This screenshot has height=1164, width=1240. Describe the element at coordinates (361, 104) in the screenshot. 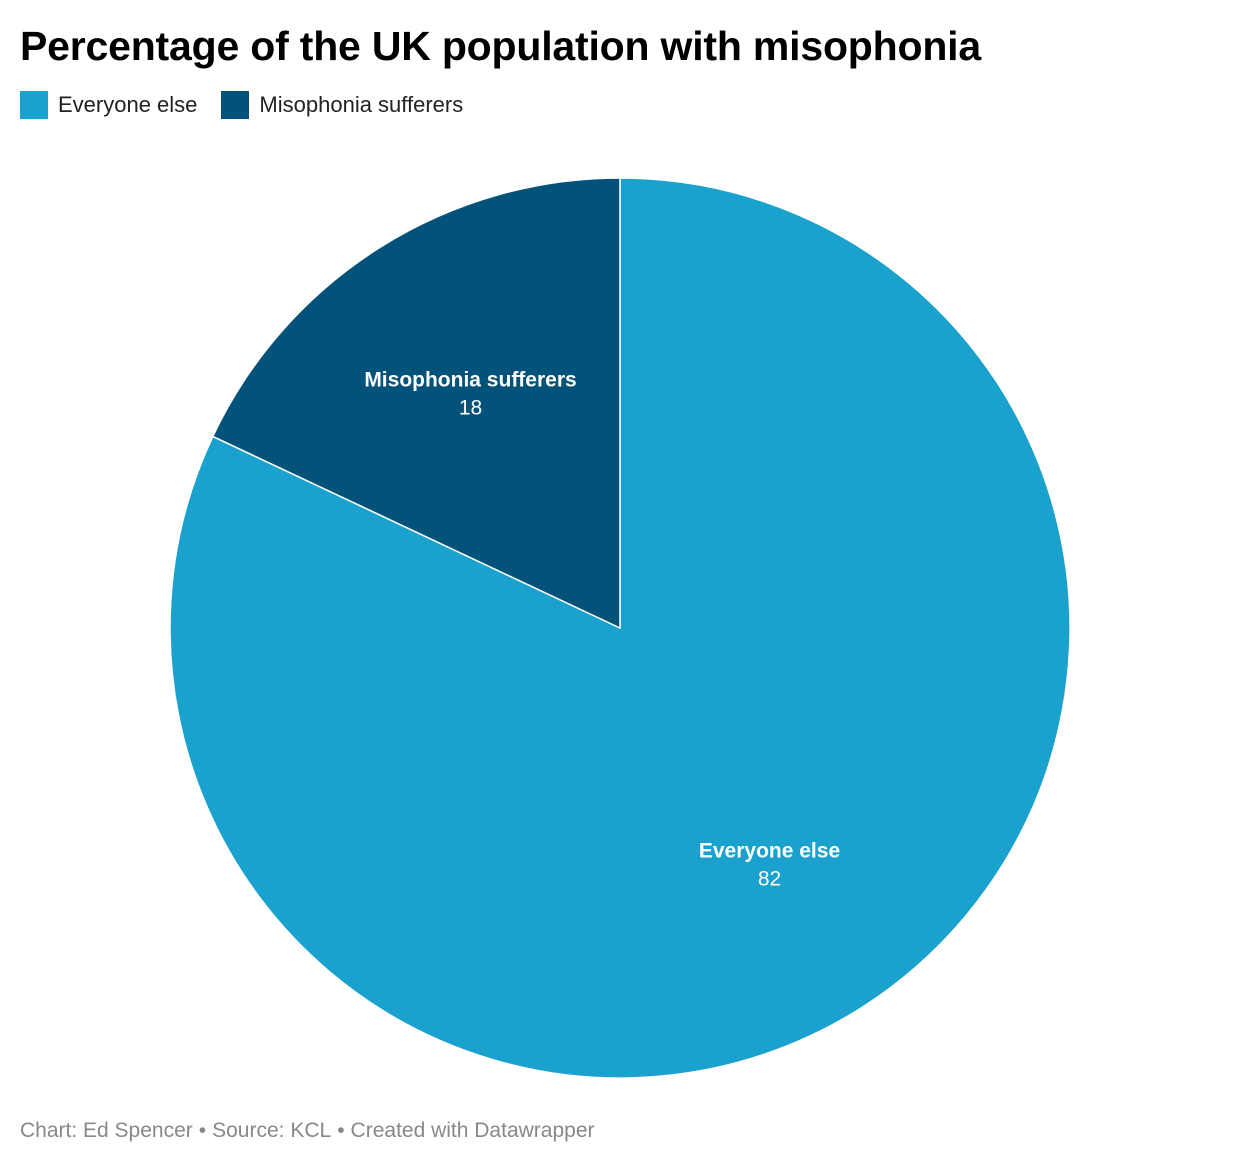

I see `legend-label-misophonia-sufferers: Misophonia sufferers` at that location.